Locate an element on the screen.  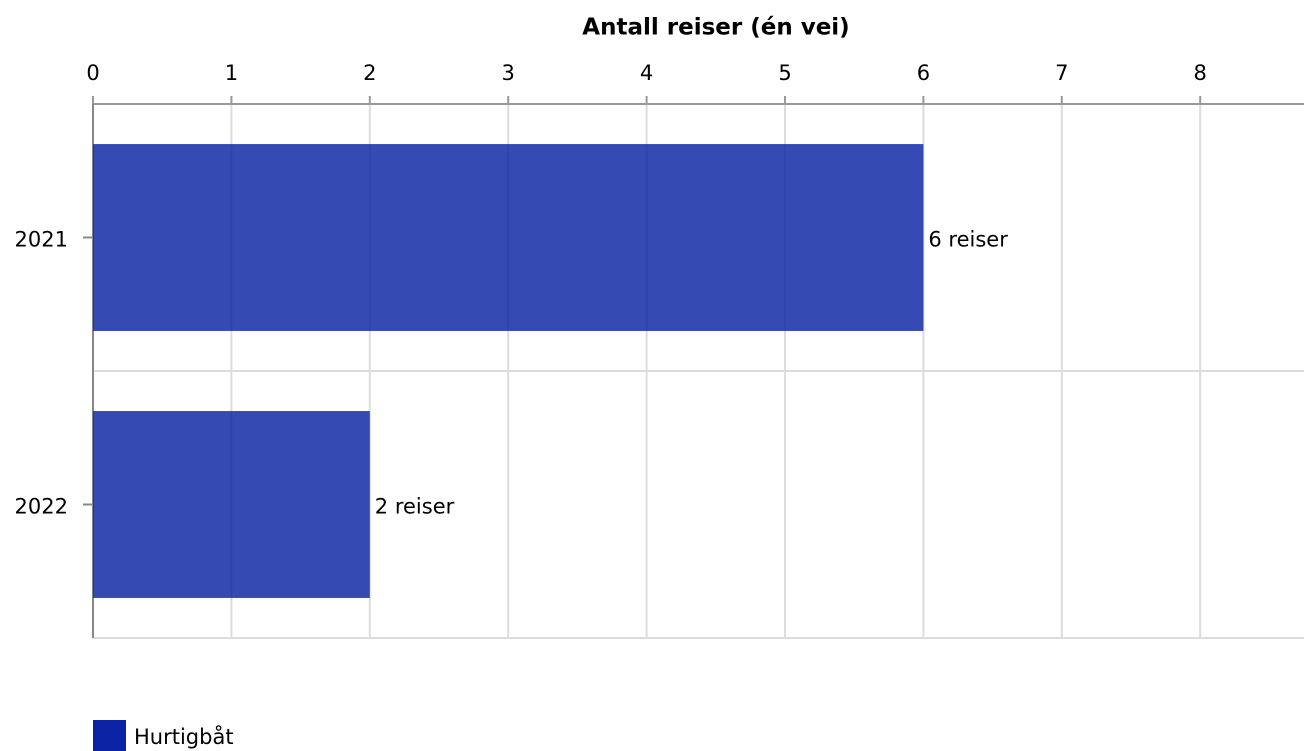
x-tick-label: 5 is located at coordinates (784, 73).